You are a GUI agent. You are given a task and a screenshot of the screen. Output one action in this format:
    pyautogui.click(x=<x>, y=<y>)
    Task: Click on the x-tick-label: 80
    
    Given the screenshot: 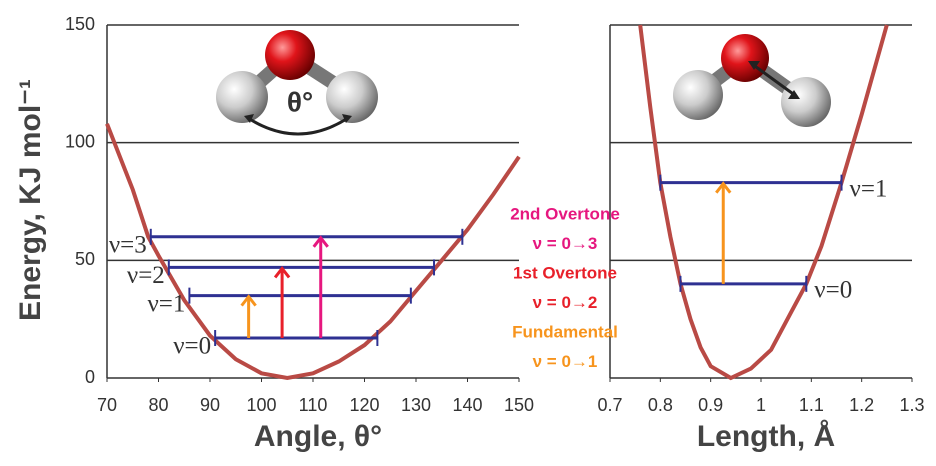 What is the action you would take?
    pyautogui.click(x=158, y=405)
    